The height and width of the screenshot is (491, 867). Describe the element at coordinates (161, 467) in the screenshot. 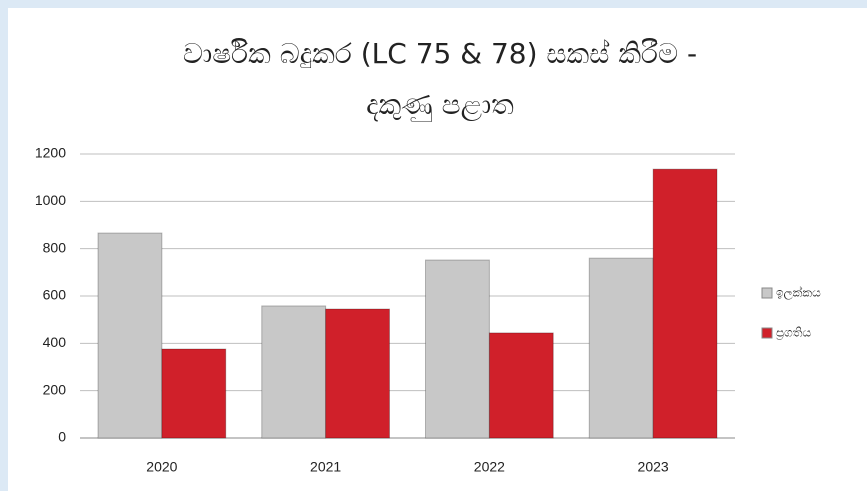

I see `x-tick-label: 2020` at that location.